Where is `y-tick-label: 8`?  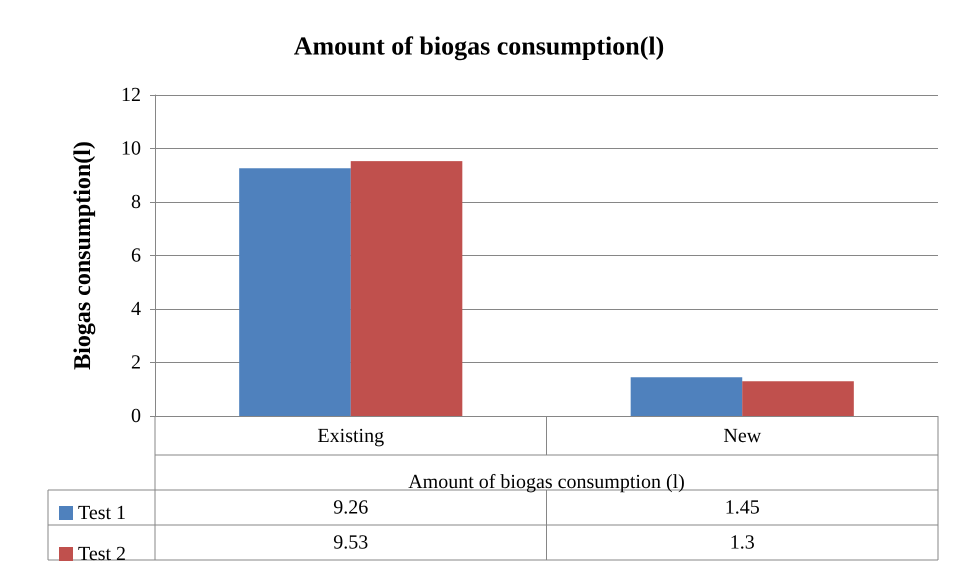
y-tick-label: 8 is located at coordinates (136, 202).